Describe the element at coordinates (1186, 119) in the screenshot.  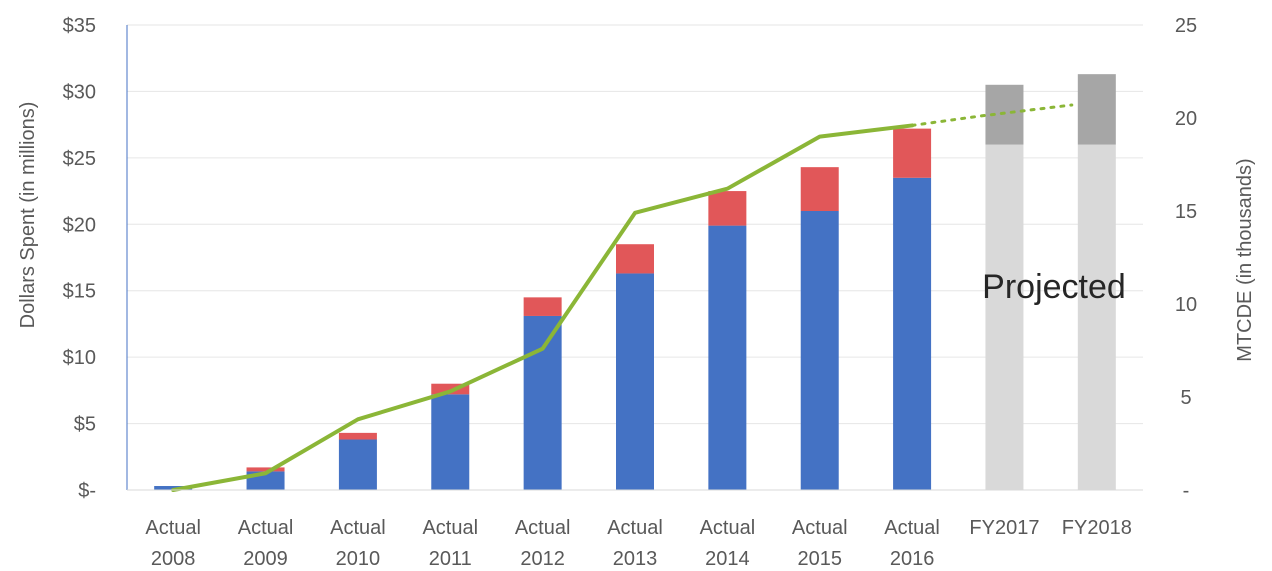
I see `right-tick-label-4: 20` at that location.